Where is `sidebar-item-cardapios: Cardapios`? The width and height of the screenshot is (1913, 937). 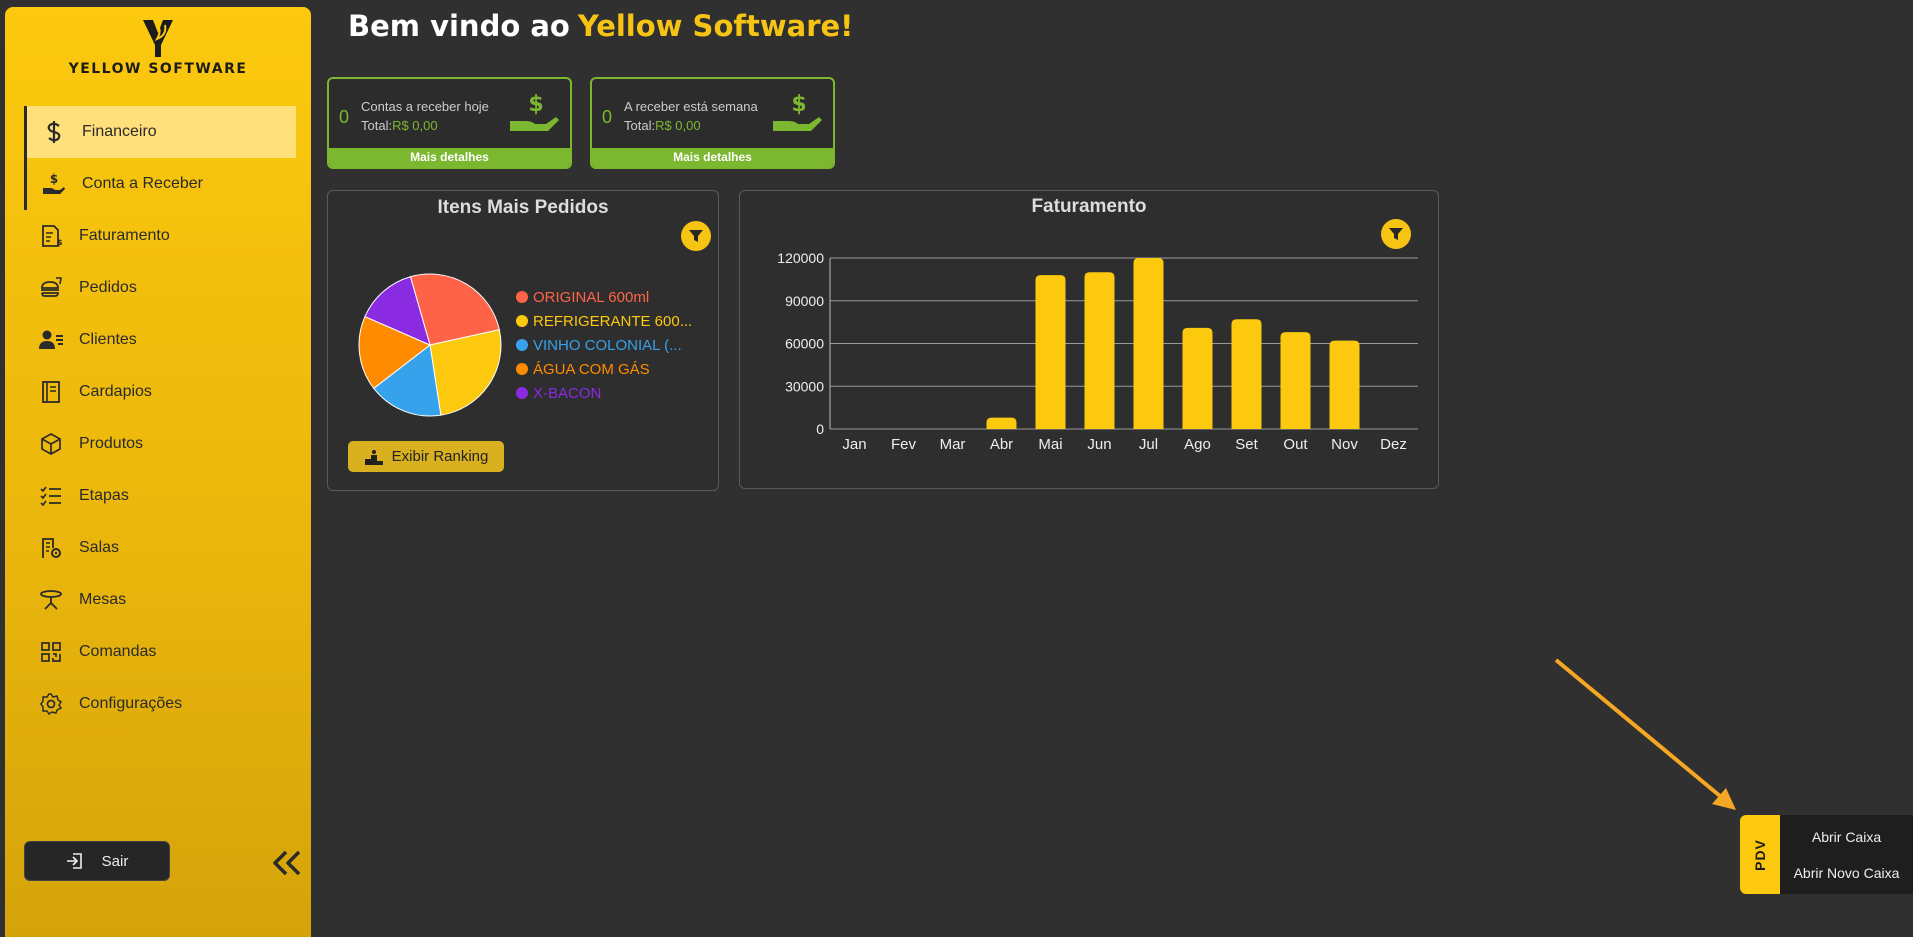
sidebar-item-cardapios: Cardapios is located at coordinates (160, 392).